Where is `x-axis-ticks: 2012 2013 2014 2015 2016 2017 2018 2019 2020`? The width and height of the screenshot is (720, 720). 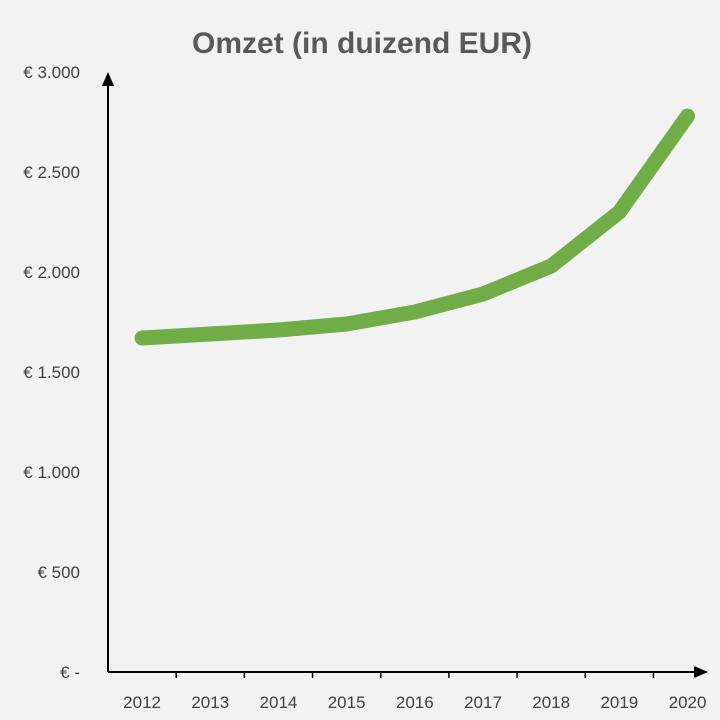 x-axis-ticks: 2012 2013 2014 2015 2016 2017 2018 2019 2020 is located at coordinates (414, 702).